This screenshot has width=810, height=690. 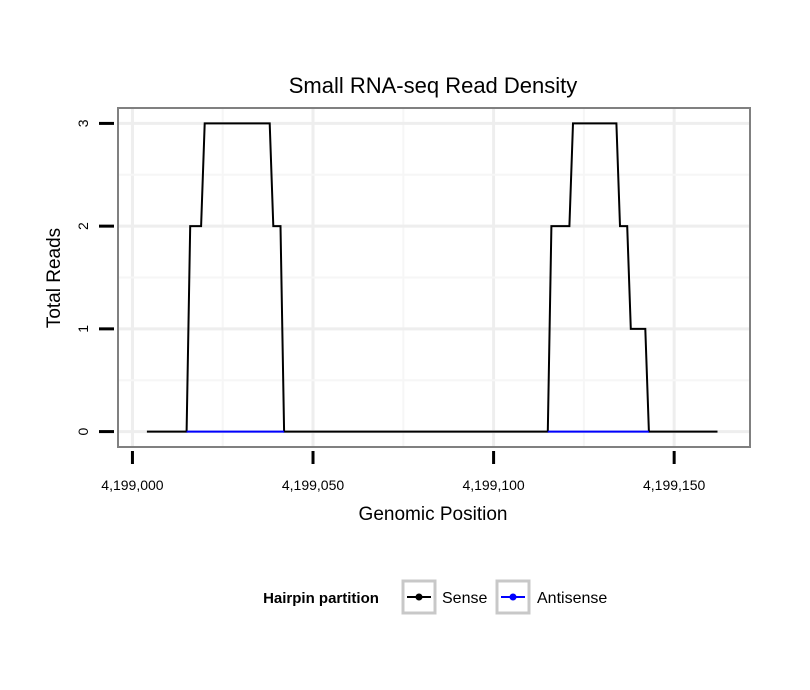 What do you see at coordinates (54, 278) in the screenshot?
I see `y-axis-label: Total Reads` at bounding box center [54, 278].